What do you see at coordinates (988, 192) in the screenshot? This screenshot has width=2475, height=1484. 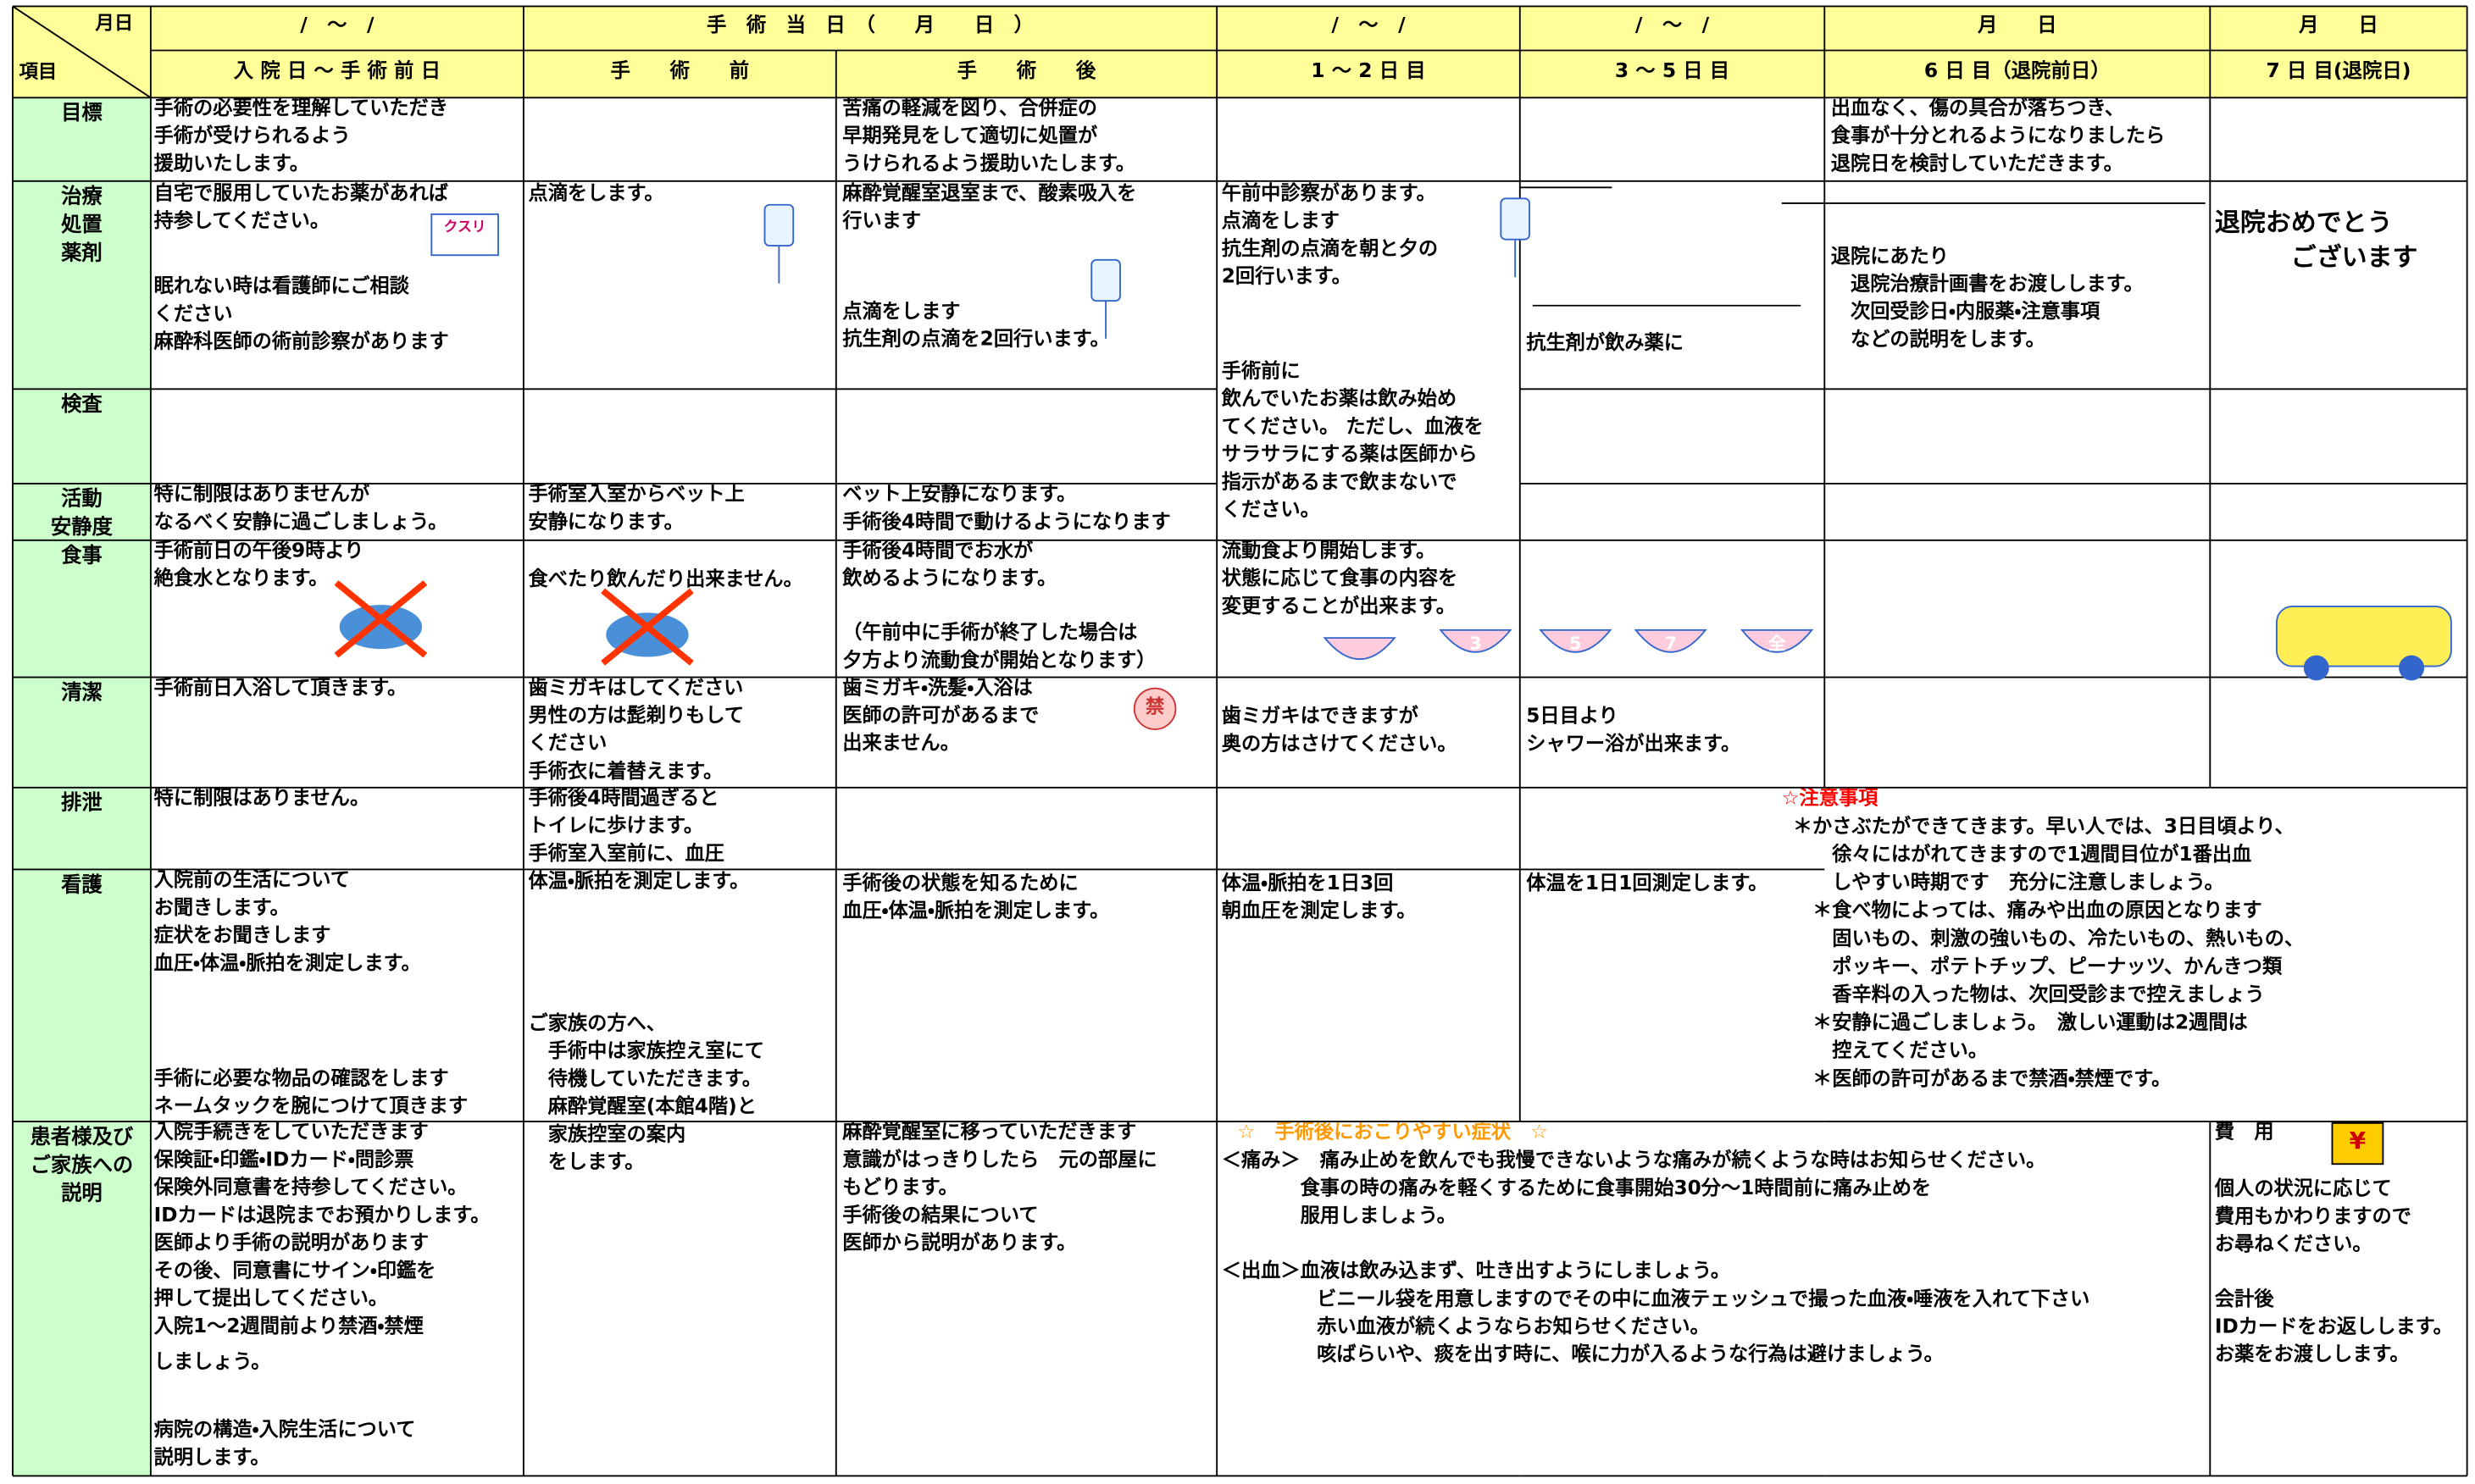 I see `cell-text: 麻酔覚醒室退室まで、酸素吸入を` at bounding box center [988, 192].